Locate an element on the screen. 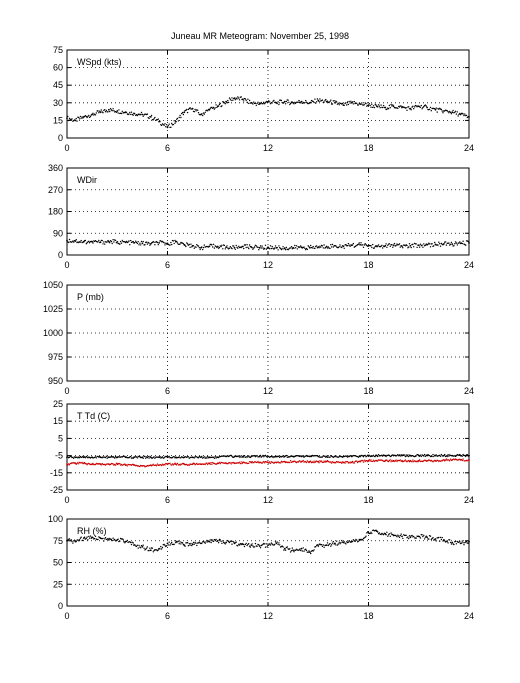 The width and height of the screenshot is (520, 683). y-tick-label: 1000 is located at coordinates (53, 333).